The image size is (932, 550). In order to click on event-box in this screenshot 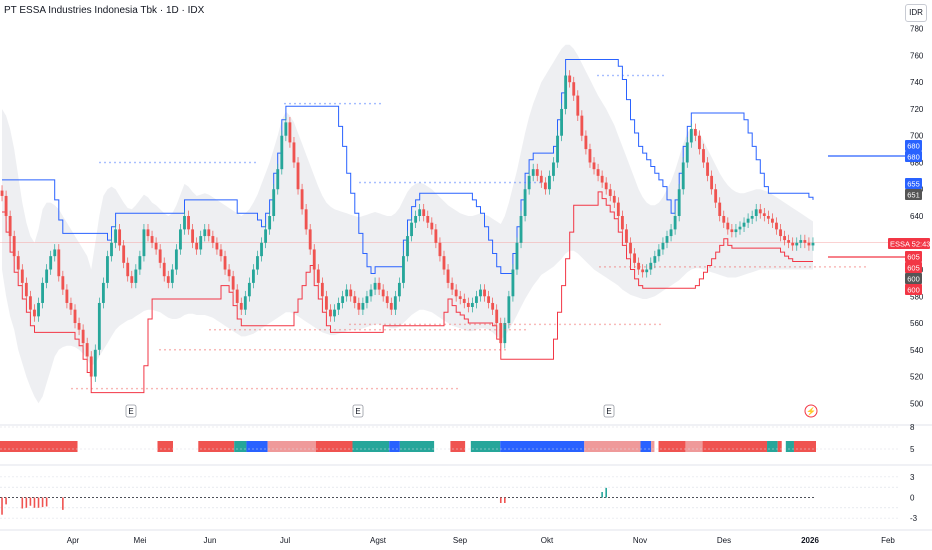, I will do `click(131, 411)`.